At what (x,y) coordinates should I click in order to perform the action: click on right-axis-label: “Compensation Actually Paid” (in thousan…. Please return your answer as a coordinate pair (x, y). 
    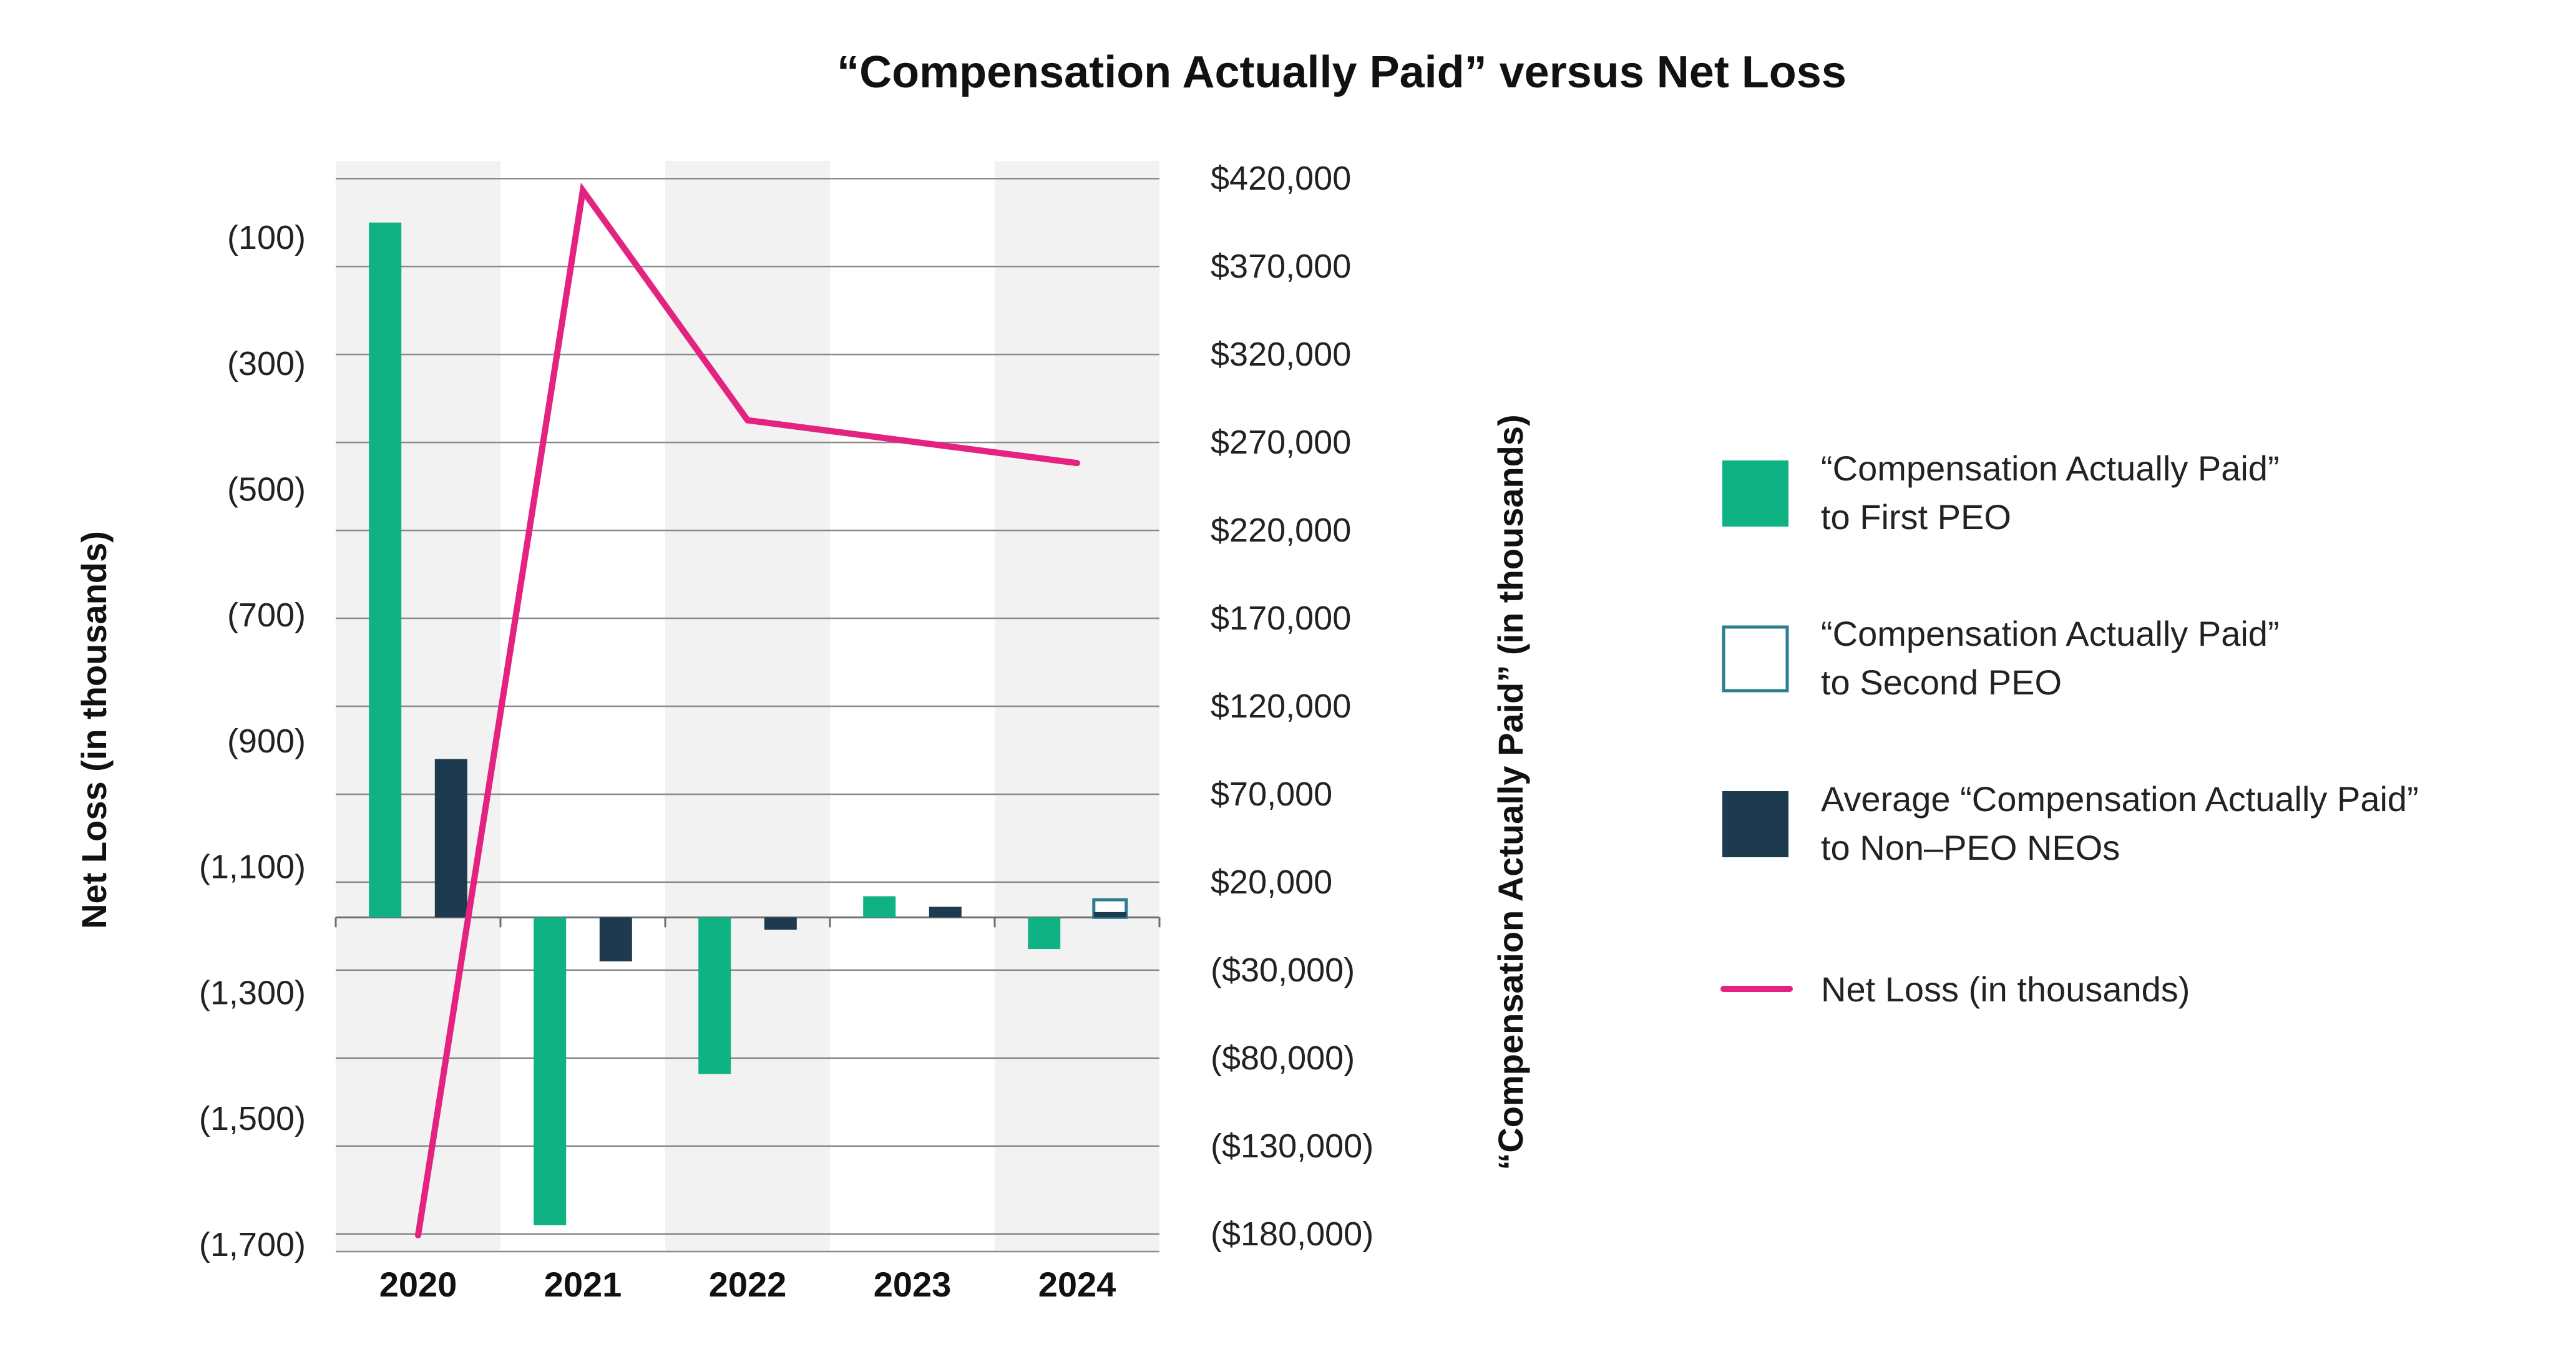
    Looking at the image, I should click on (1510, 792).